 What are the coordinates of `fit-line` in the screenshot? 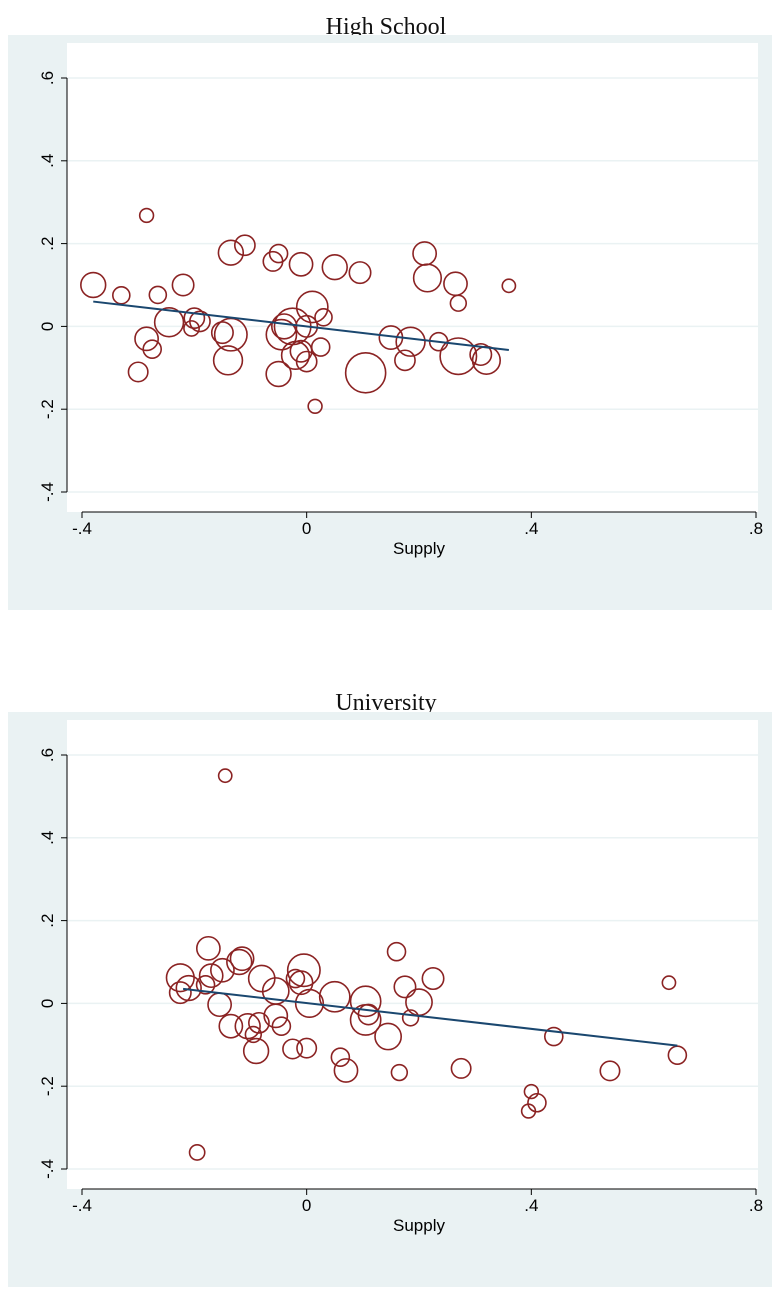 It's located at (430, 1017).